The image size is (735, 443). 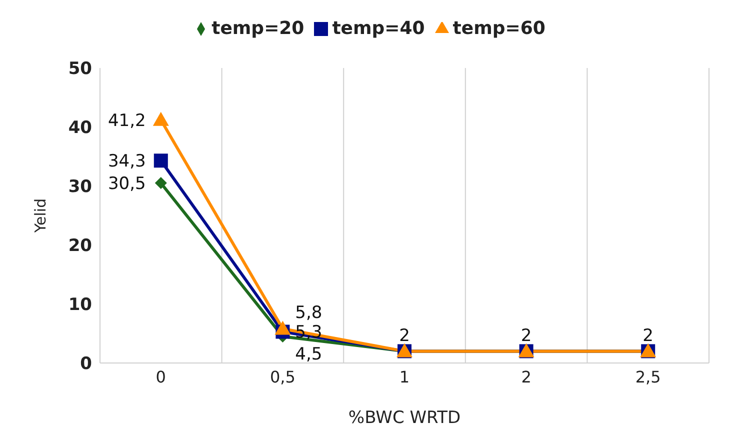 What do you see at coordinates (80, 128) in the screenshot?
I see `y-tick-label: 40` at bounding box center [80, 128].